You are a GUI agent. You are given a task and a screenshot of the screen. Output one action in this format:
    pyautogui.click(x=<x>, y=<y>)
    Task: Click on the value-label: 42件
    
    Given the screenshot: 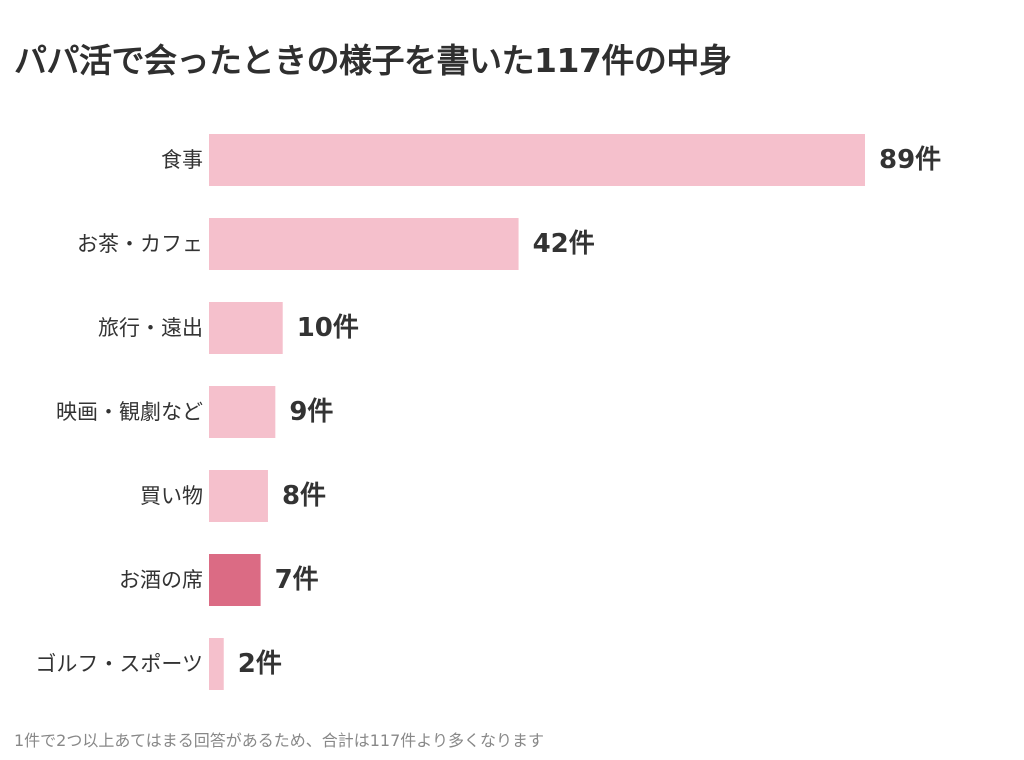 What is the action you would take?
    pyautogui.click(x=564, y=244)
    